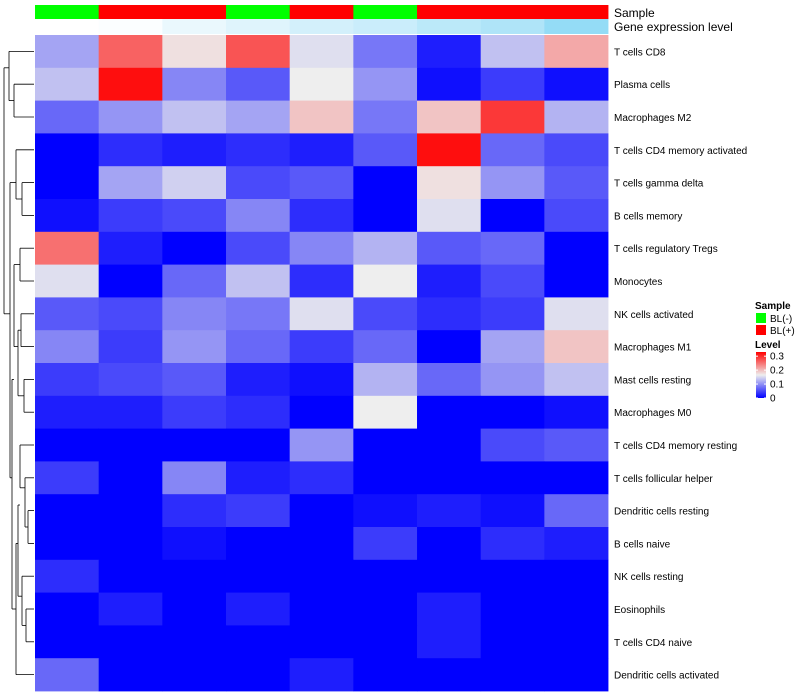 Image resolution: width=800 pixels, height=700 pixels. Describe the element at coordinates (673, 27) in the screenshot. I see `expression-annotation-title: Gene expression level` at that location.